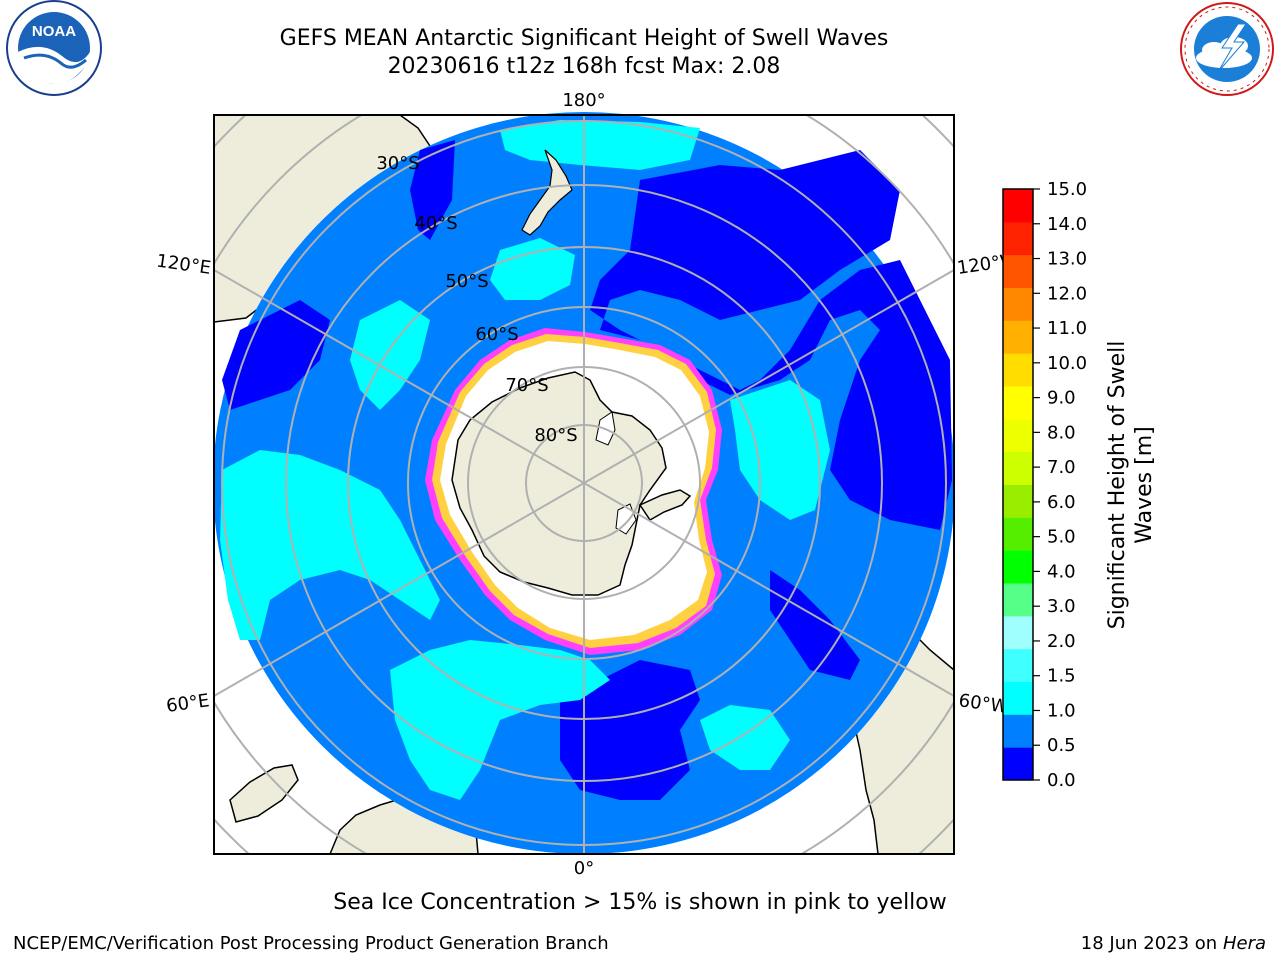 The image size is (1280, 960). What do you see at coordinates (54, 48) in the screenshot?
I see `noaa-logo: NOAA` at bounding box center [54, 48].